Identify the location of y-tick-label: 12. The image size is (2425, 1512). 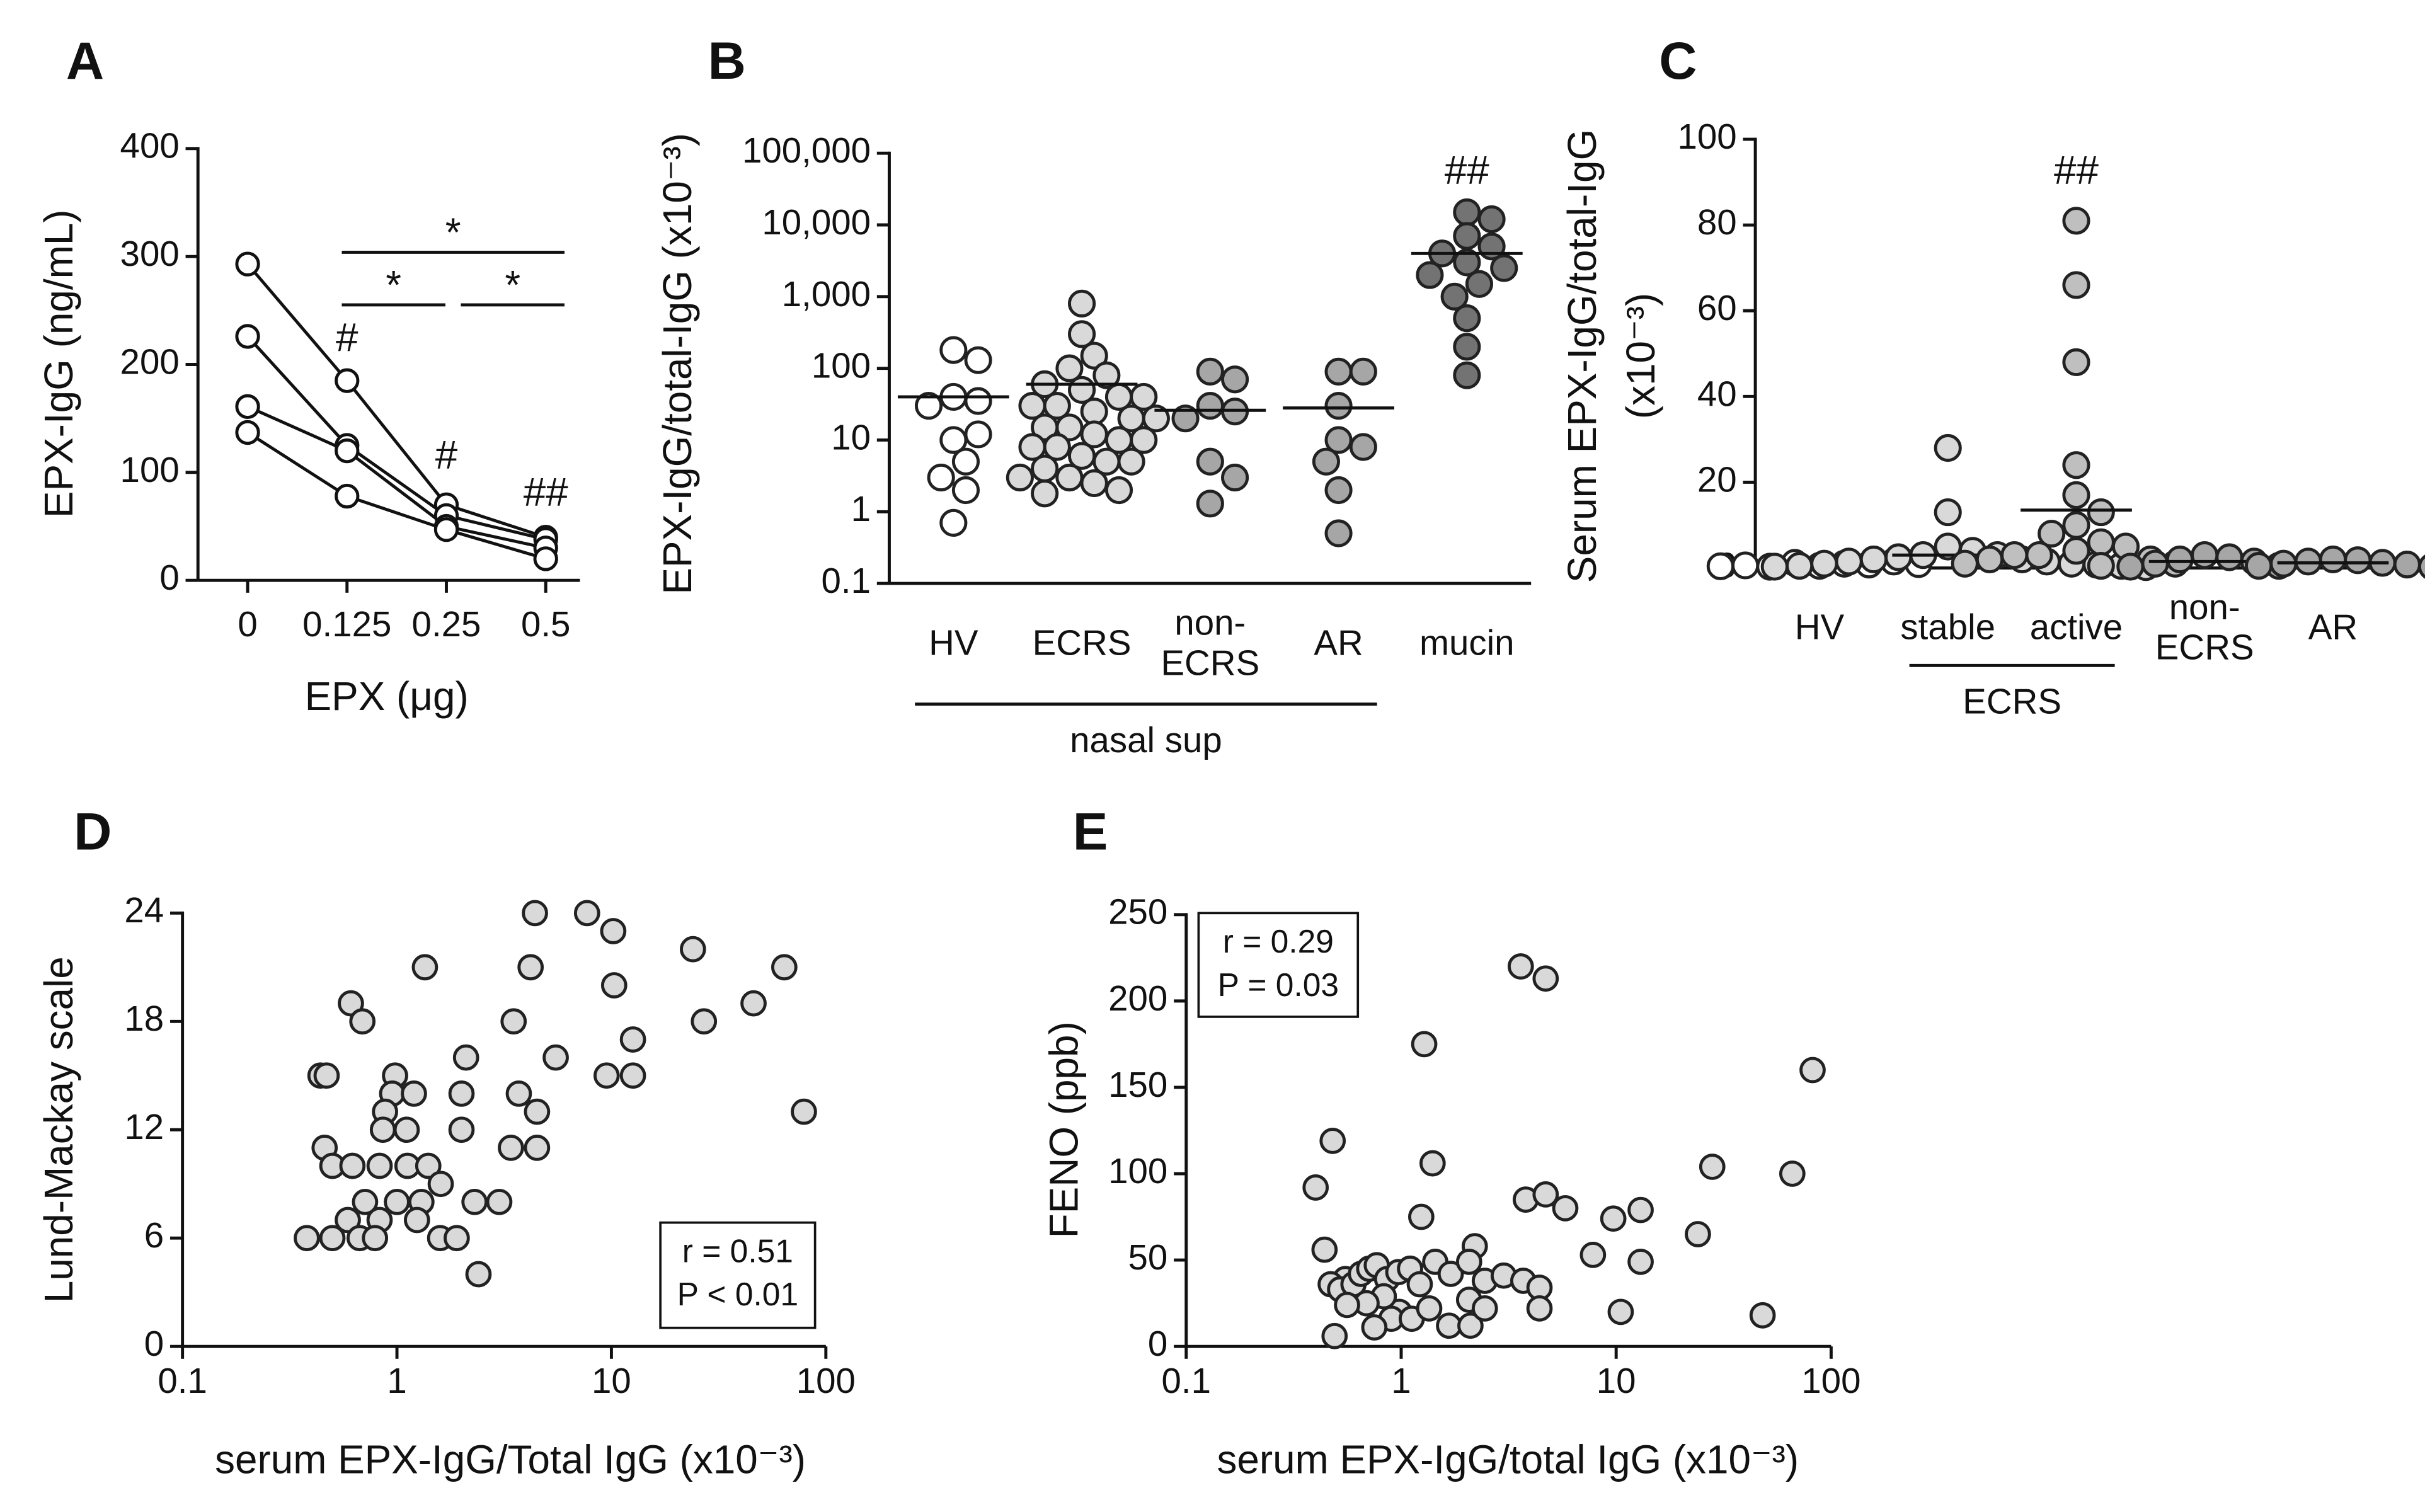
(144, 1127).